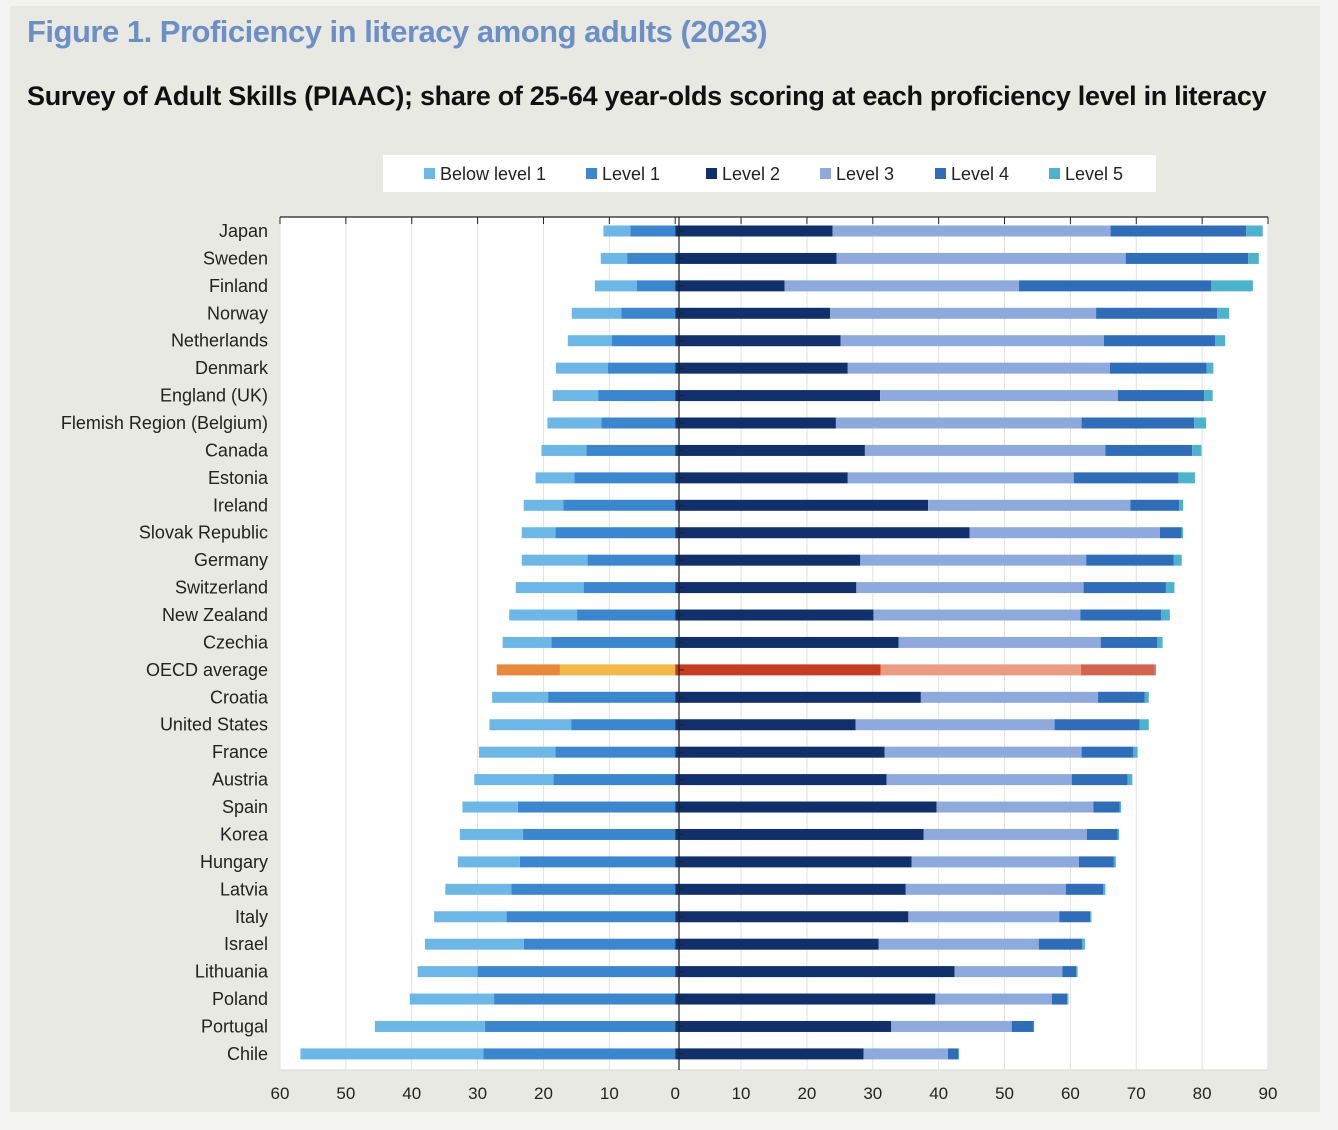 The image size is (1338, 1130). I want to click on category-label: Flemish Region (Belgium), so click(164, 423).